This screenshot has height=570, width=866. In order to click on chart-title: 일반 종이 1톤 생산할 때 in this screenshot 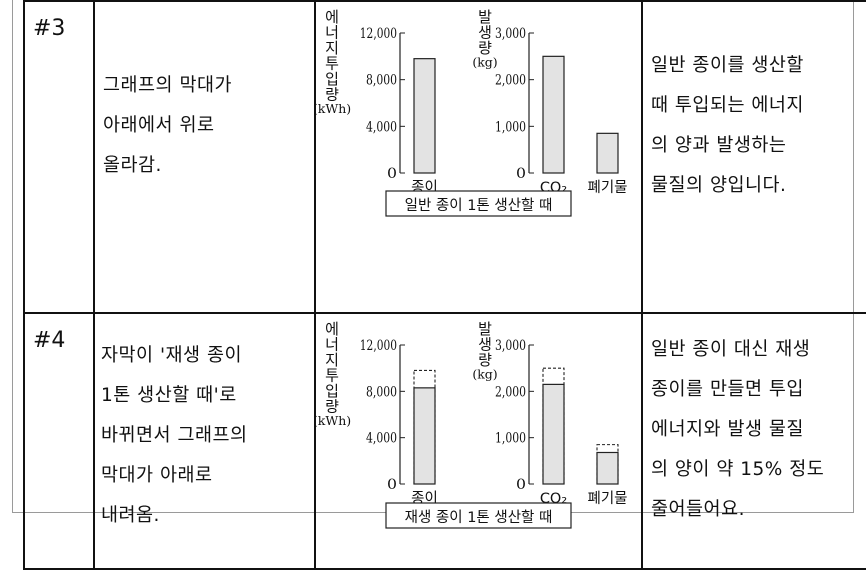, I will do `click(479, 205)`.